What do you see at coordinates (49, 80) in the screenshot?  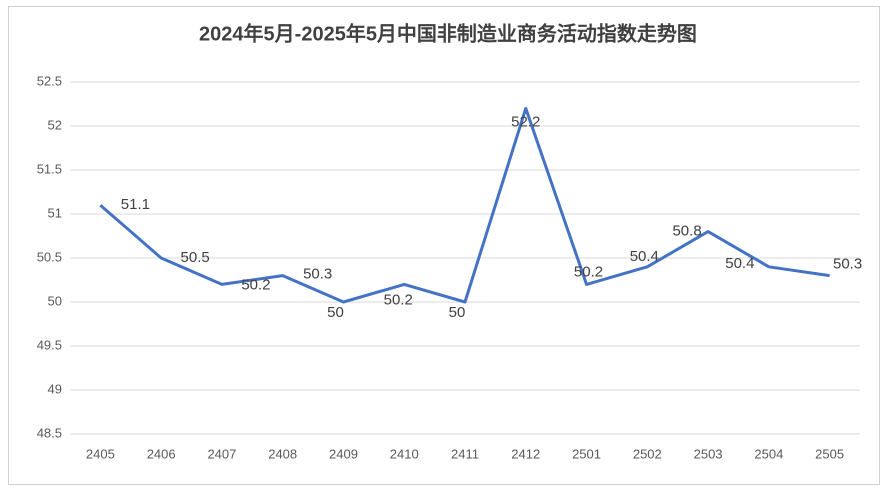 I see `y-tick-label: 52.5` at bounding box center [49, 80].